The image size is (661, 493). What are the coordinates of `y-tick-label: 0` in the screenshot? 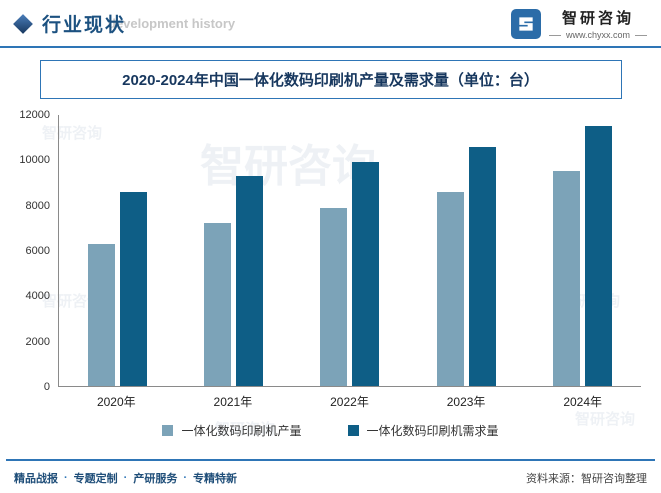 It's located at (46, 387).